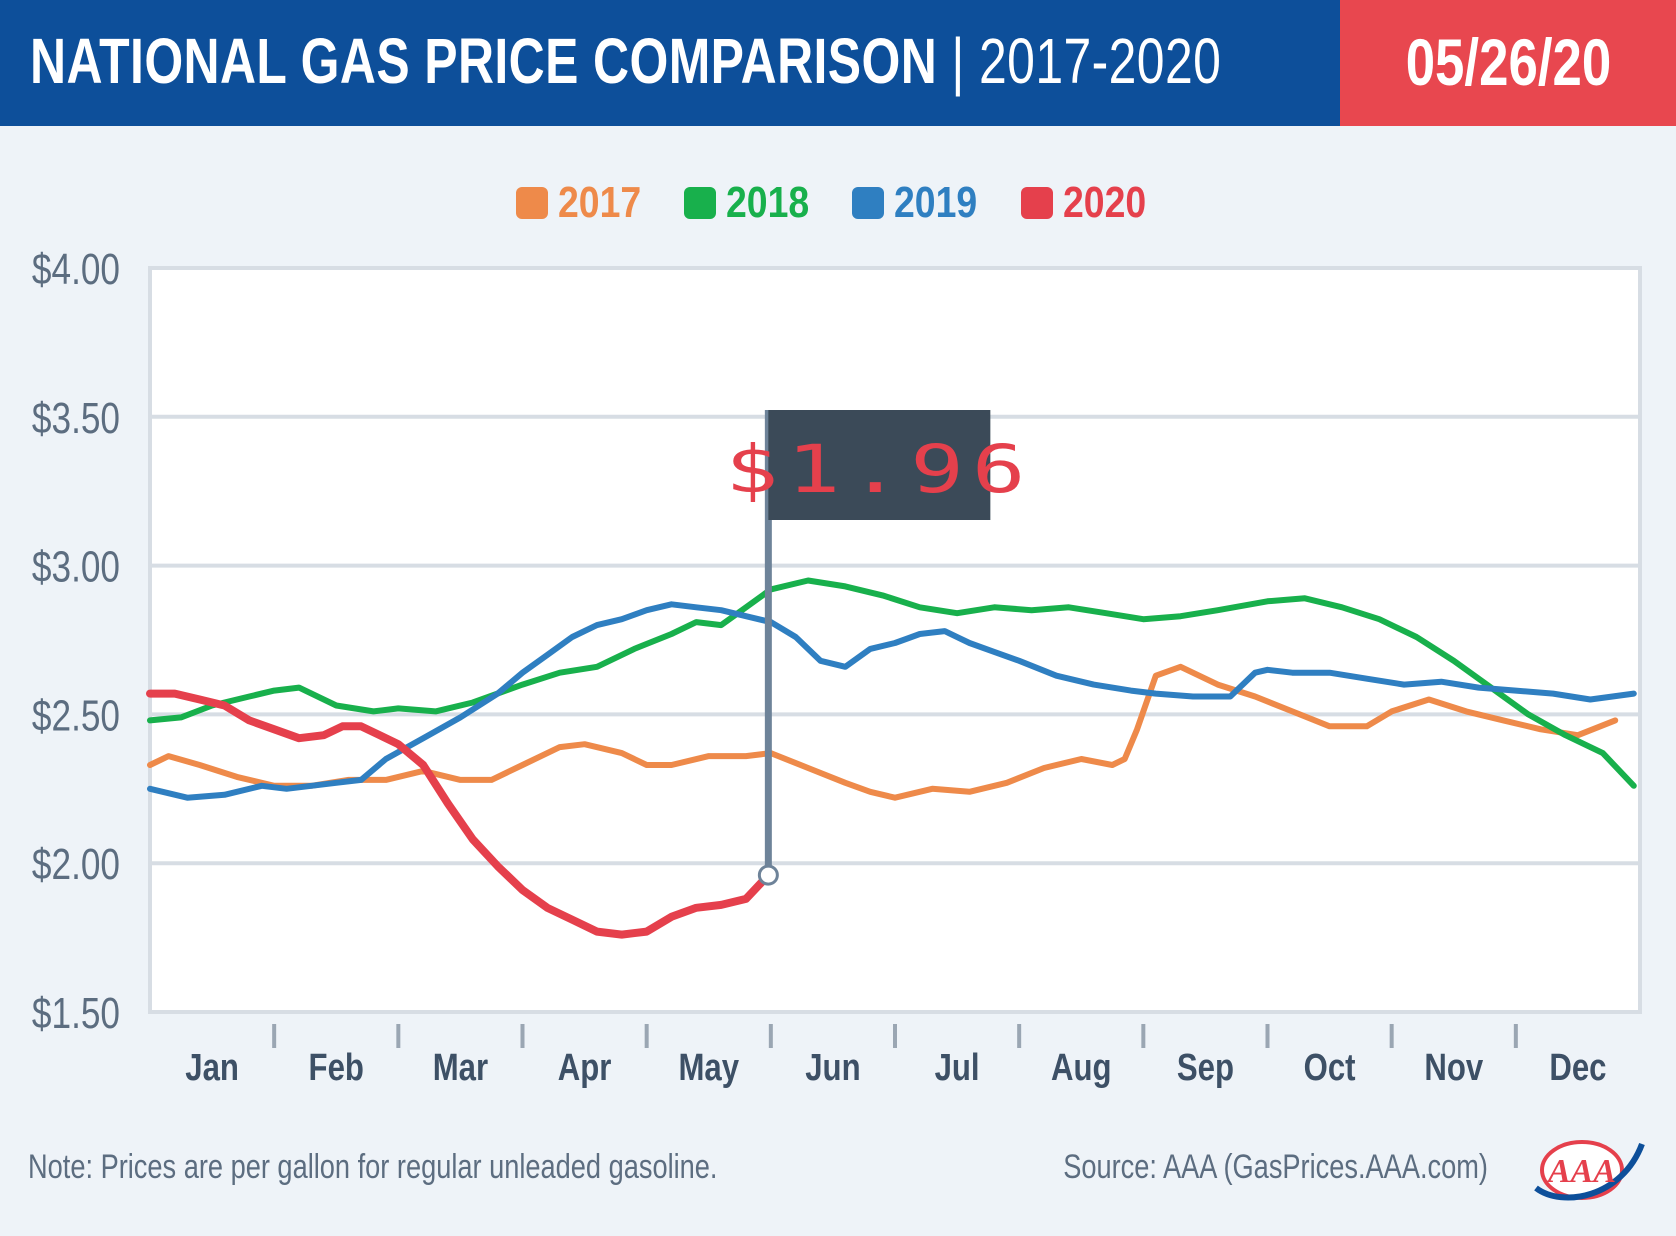 Image resolution: width=1676 pixels, height=1236 pixels. What do you see at coordinates (76, 418) in the screenshot?
I see `y-tick-label: $3.50` at bounding box center [76, 418].